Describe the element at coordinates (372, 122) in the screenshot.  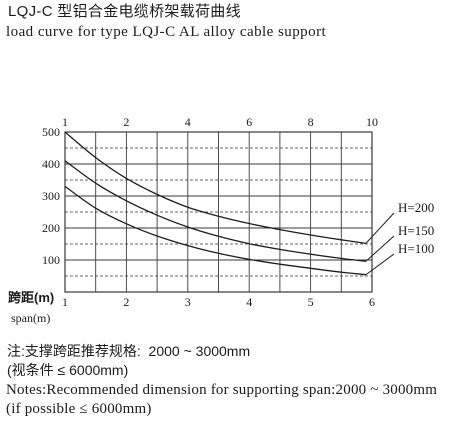
I see `top-axis-tick-label: 10` at that location.